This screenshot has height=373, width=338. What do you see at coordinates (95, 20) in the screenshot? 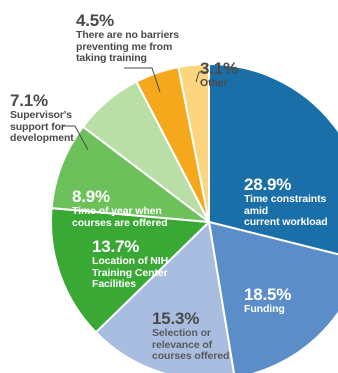
I see `slice-percent: 4.5%` at bounding box center [95, 20].